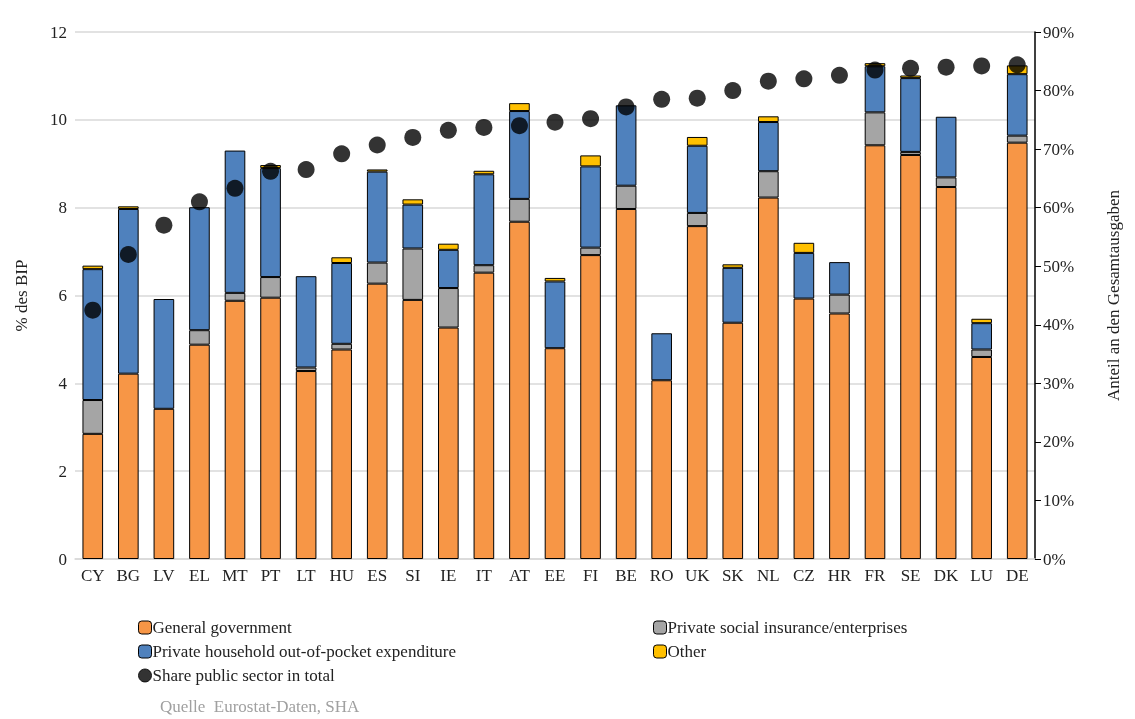 This screenshot has height=719, width=1135. I want to click on x-tick-label: NL, so click(768, 575).